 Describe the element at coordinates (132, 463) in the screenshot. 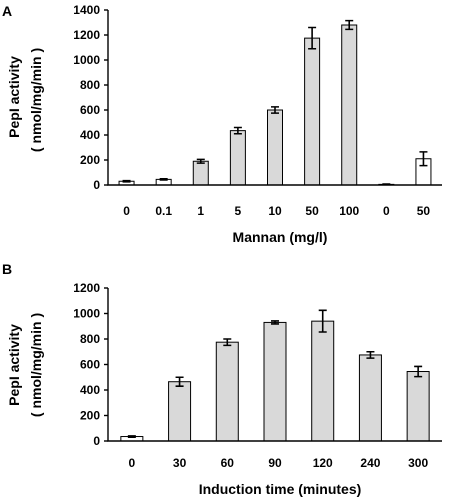

I see `x-tick-label-b-0: 0` at that location.